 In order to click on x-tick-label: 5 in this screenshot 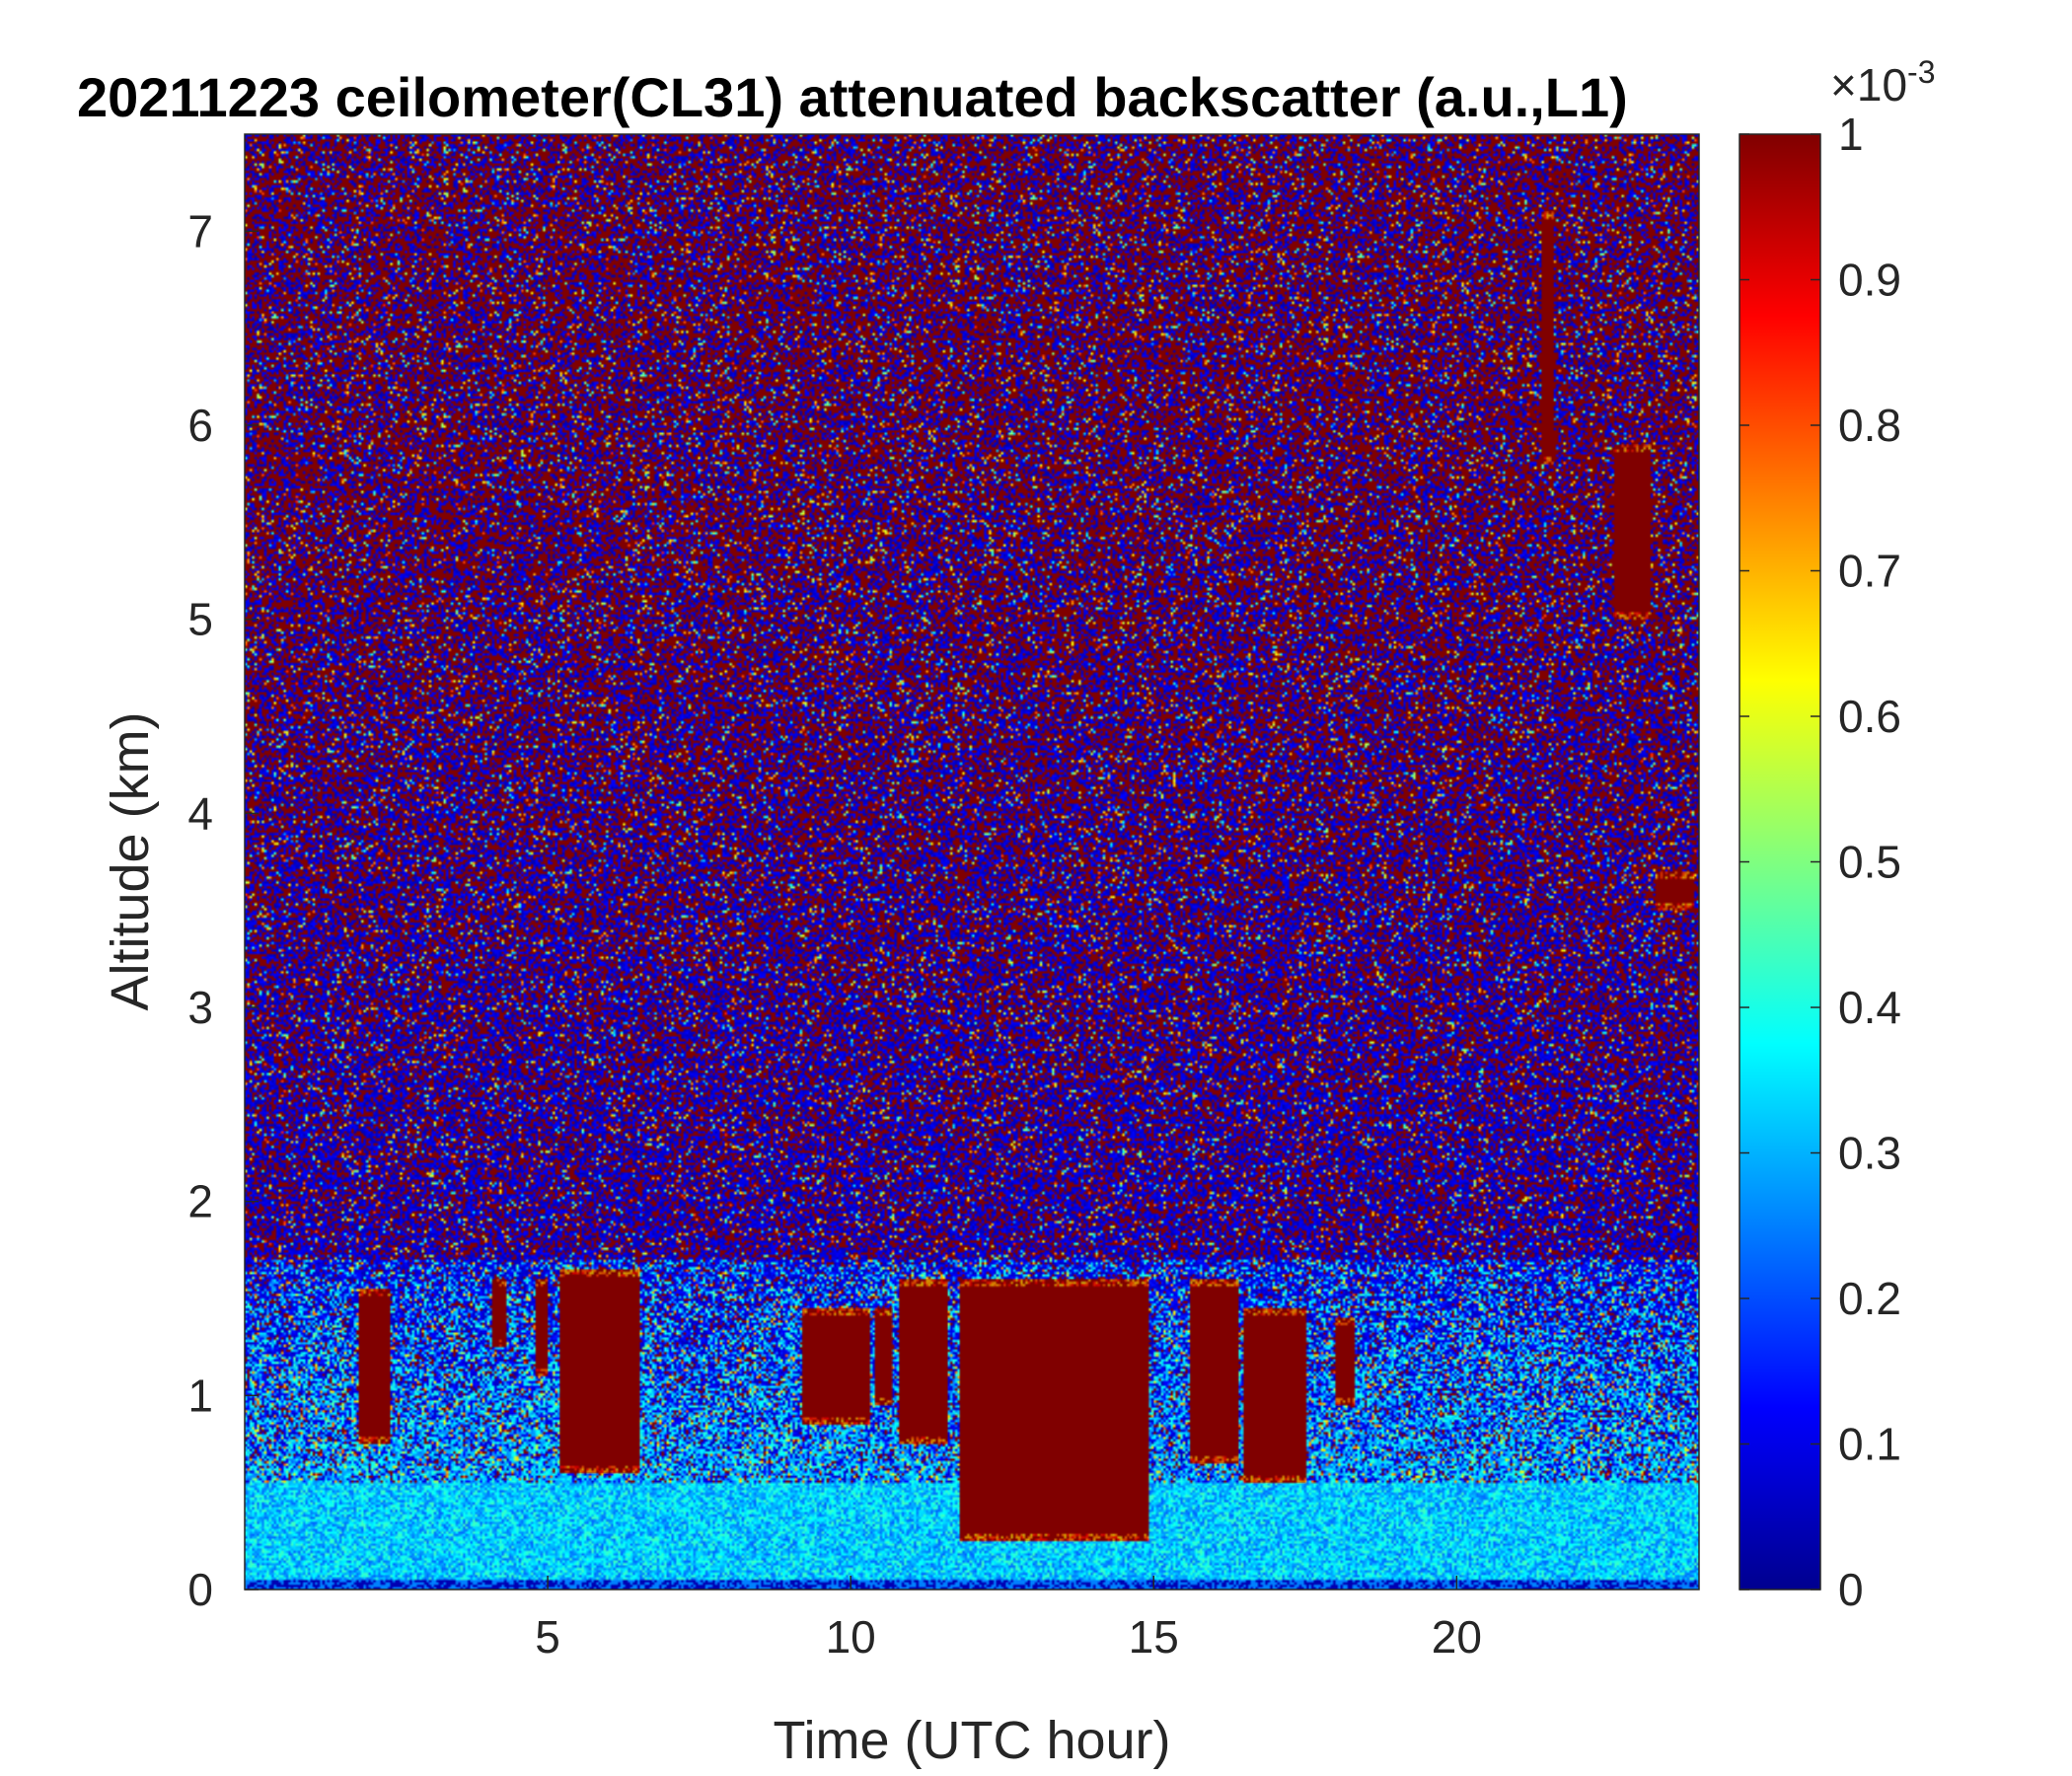, I will do `click(547, 1637)`.